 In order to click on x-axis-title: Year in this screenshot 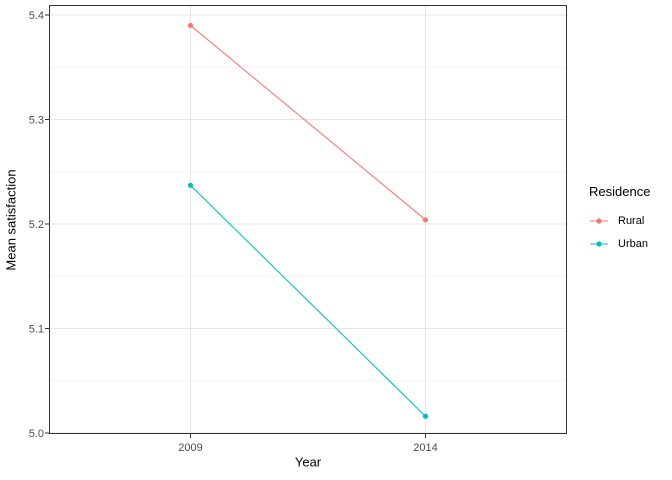, I will do `click(308, 462)`.